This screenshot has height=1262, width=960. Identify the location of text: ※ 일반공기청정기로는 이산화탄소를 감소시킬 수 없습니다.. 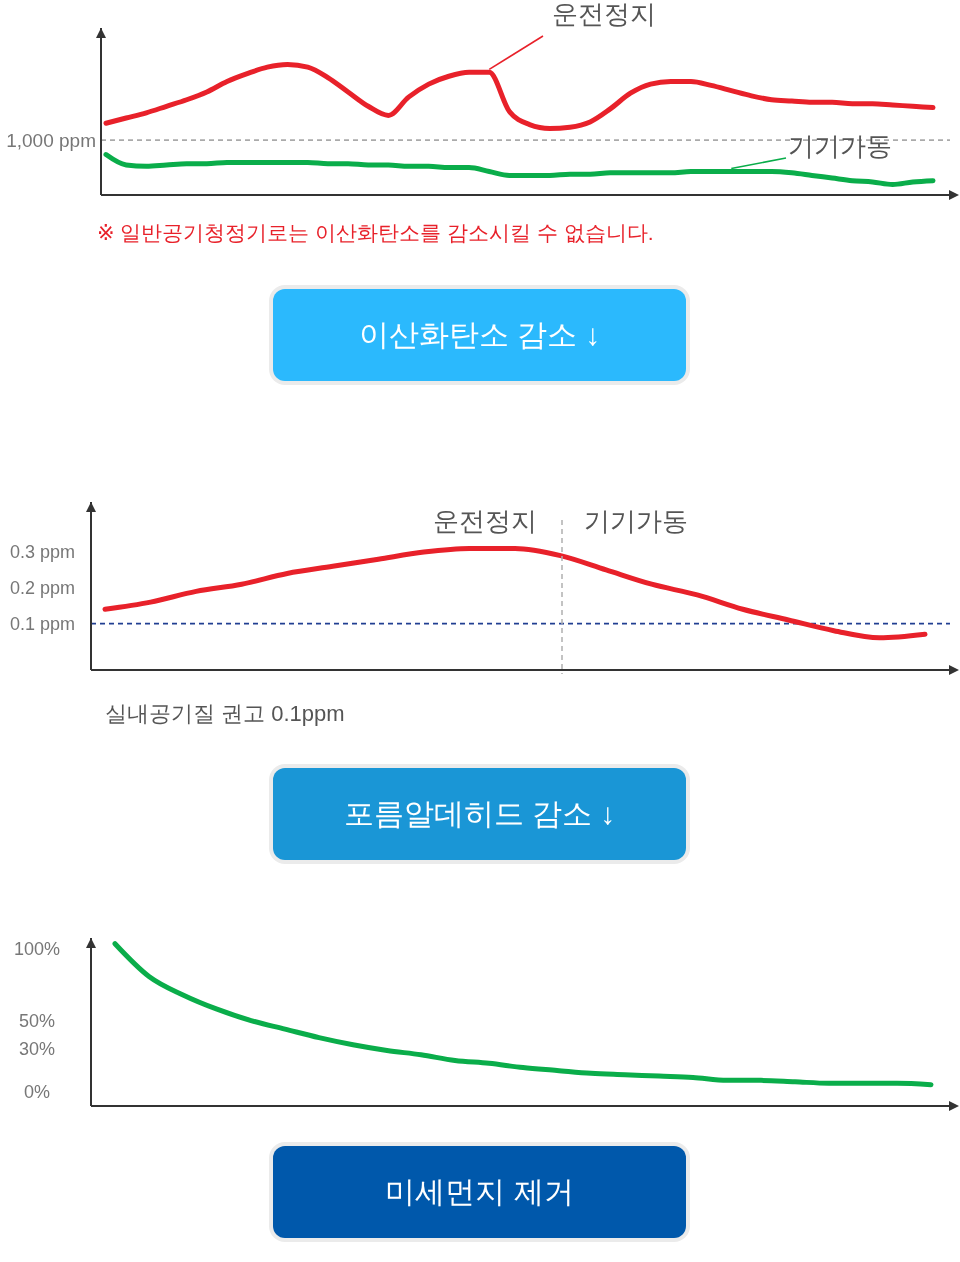
(375, 232).